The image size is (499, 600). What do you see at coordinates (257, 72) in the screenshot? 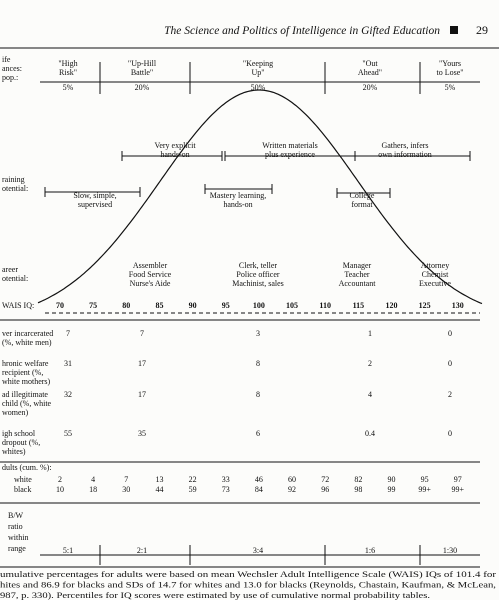
I see `group-name: Up"` at bounding box center [257, 72].